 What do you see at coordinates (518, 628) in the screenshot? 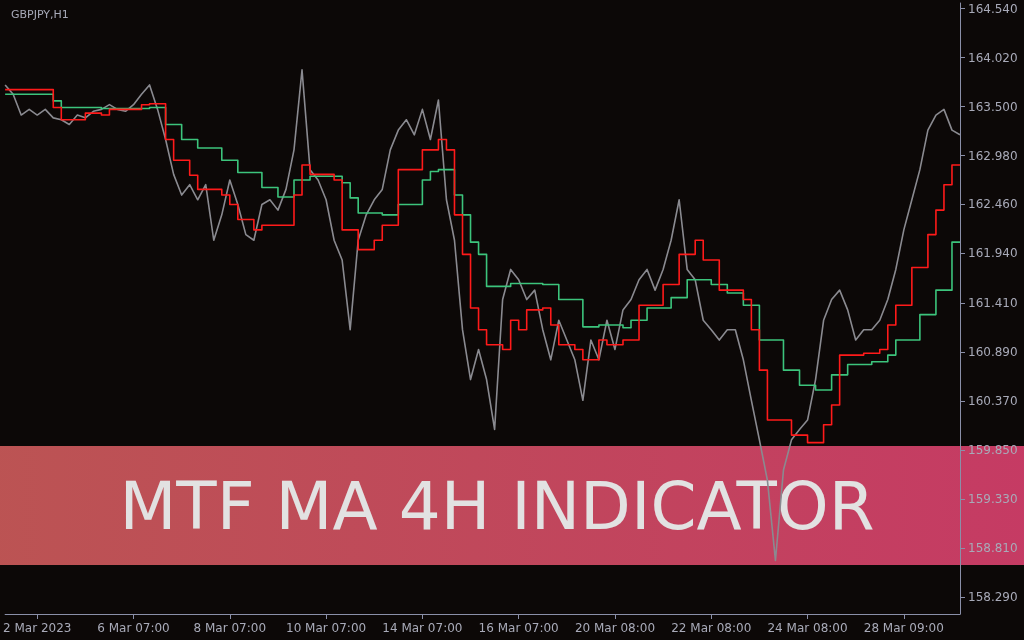
I see `x-tick-label: 16 Mar 07:00` at bounding box center [518, 628].